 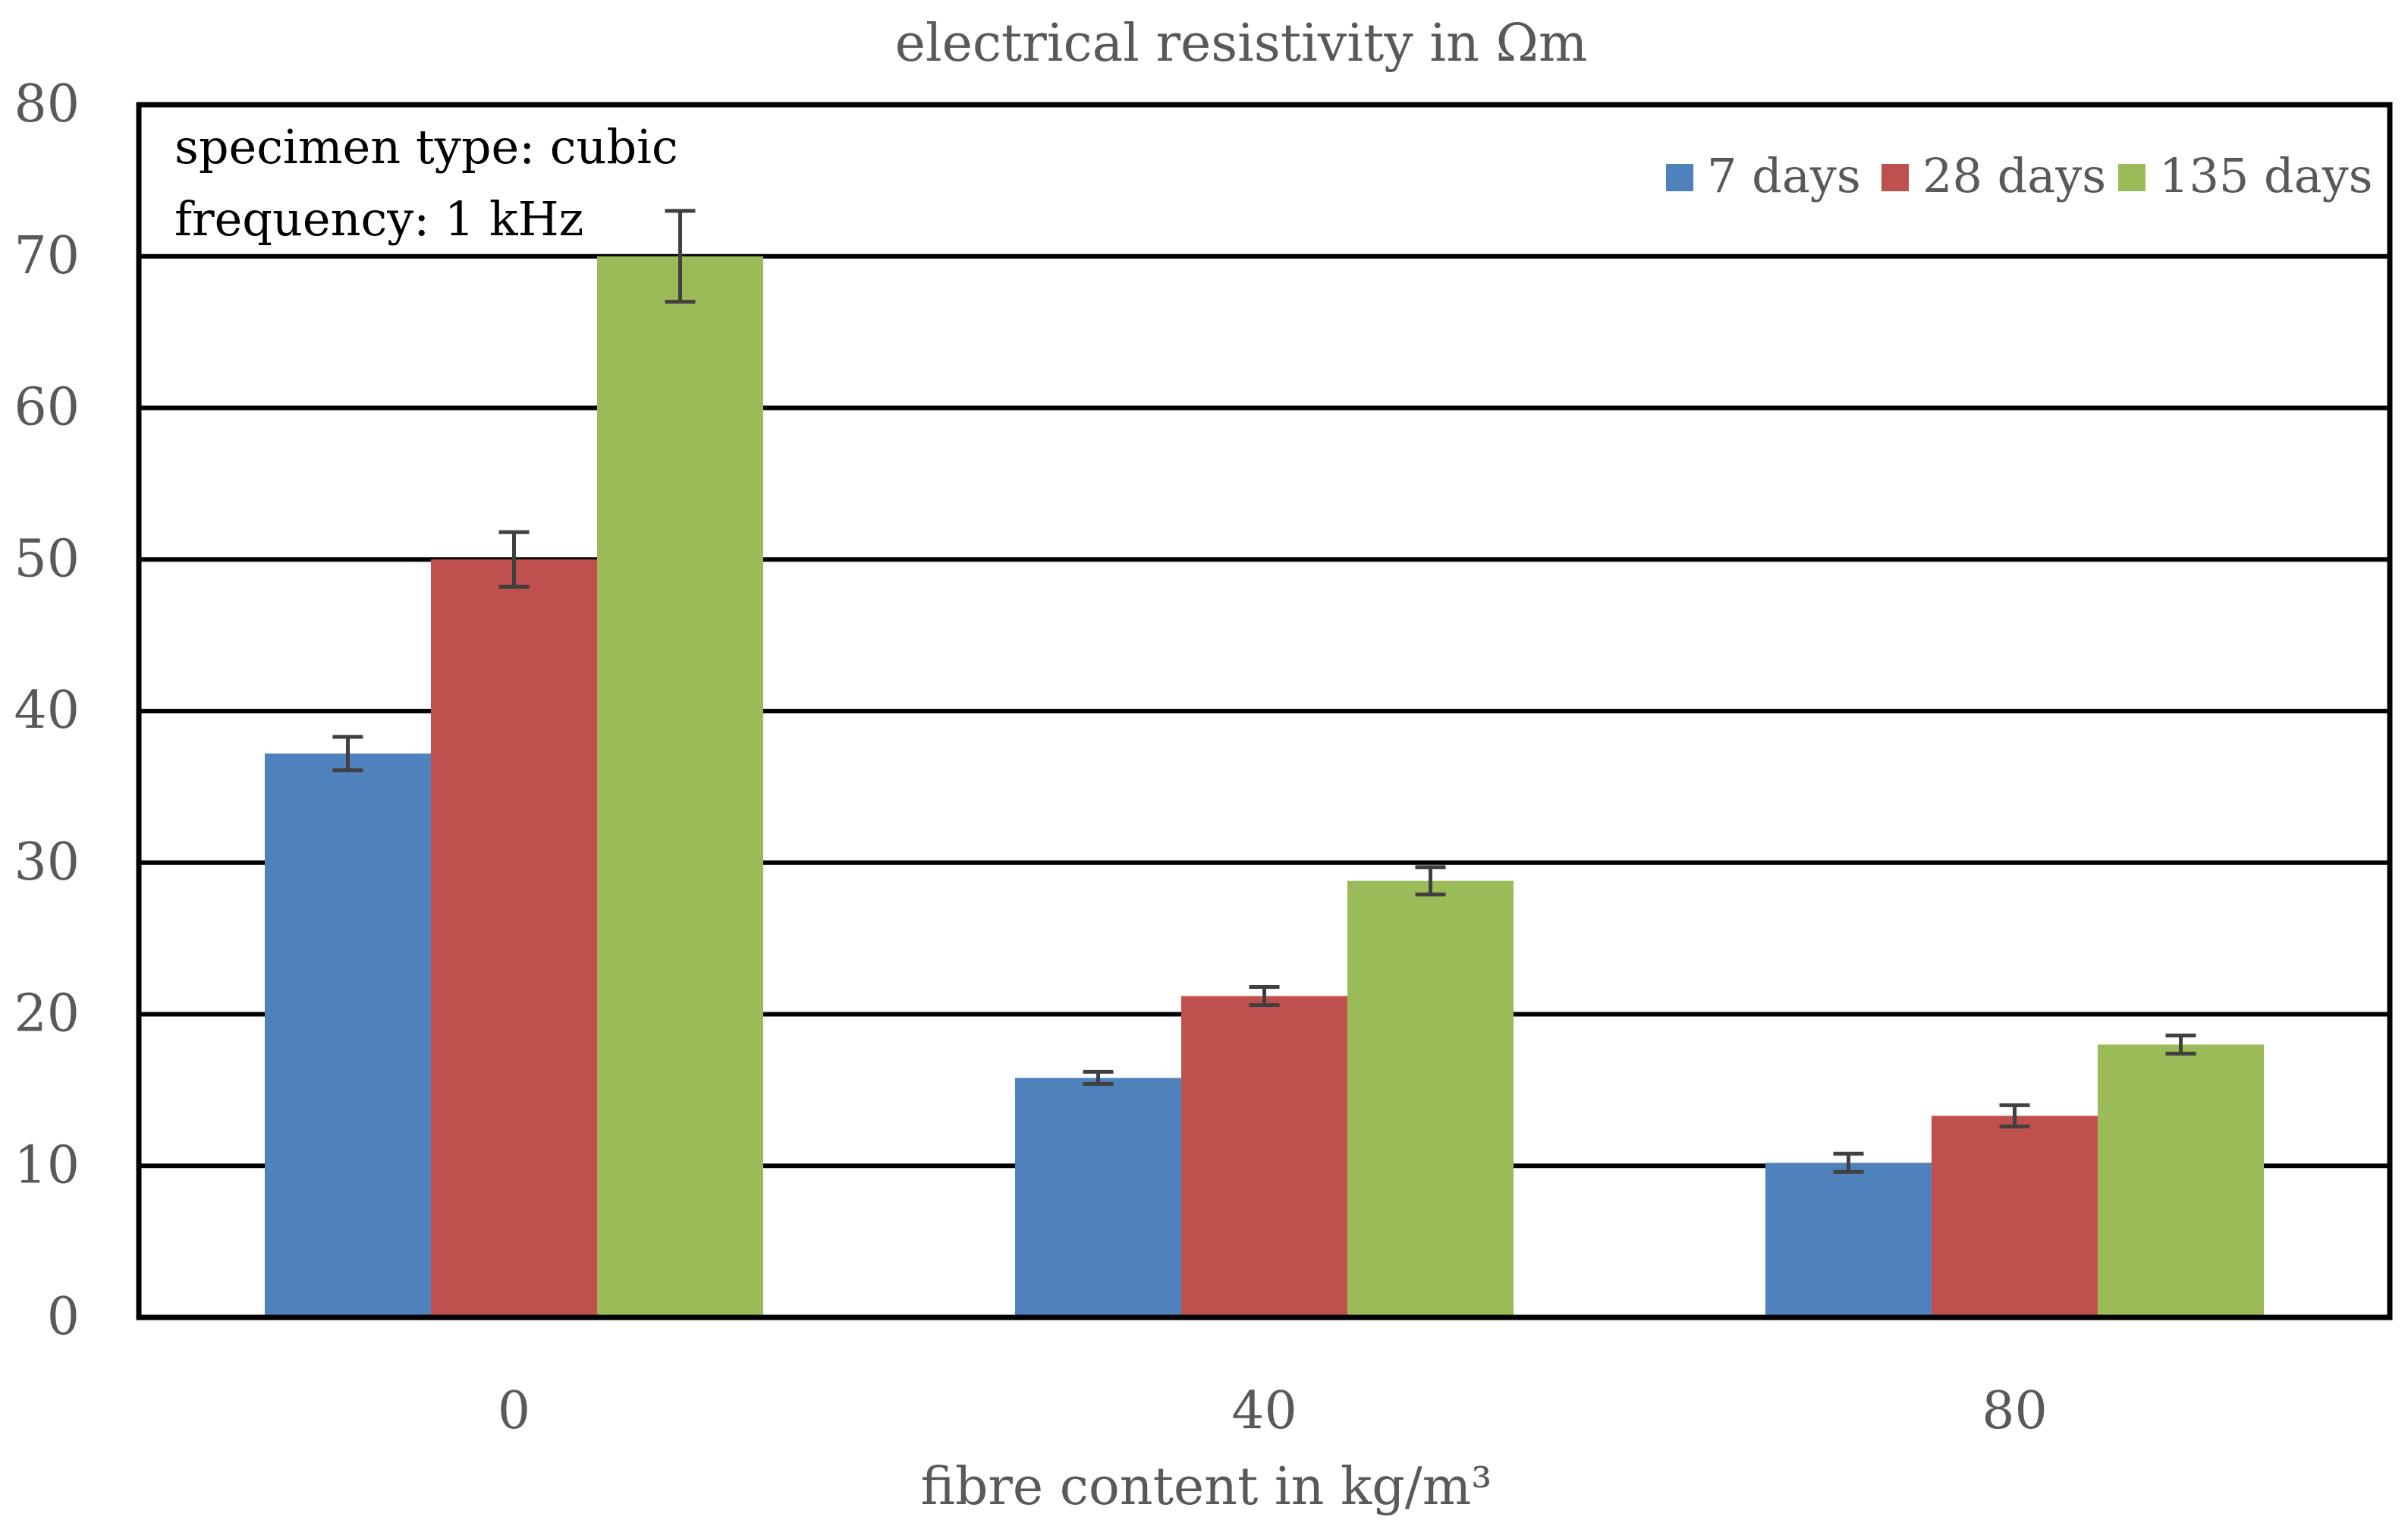 I want to click on legend-label-28-days: 28 days, so click(x=2014, y=175).